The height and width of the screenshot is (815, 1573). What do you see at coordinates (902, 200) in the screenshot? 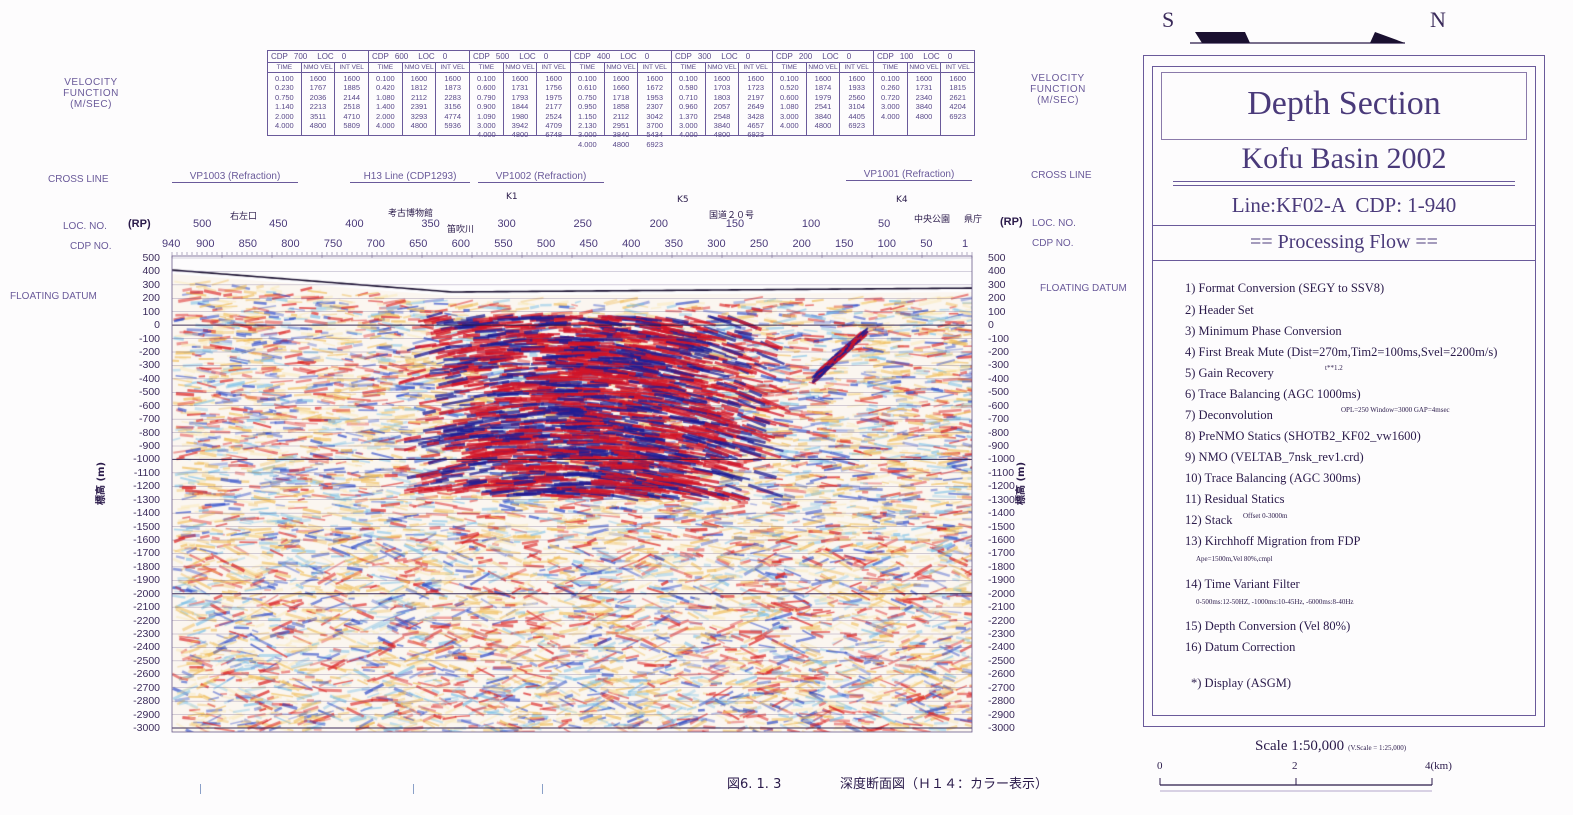
I see `place-label: K4` at bounding box center [902, 200].